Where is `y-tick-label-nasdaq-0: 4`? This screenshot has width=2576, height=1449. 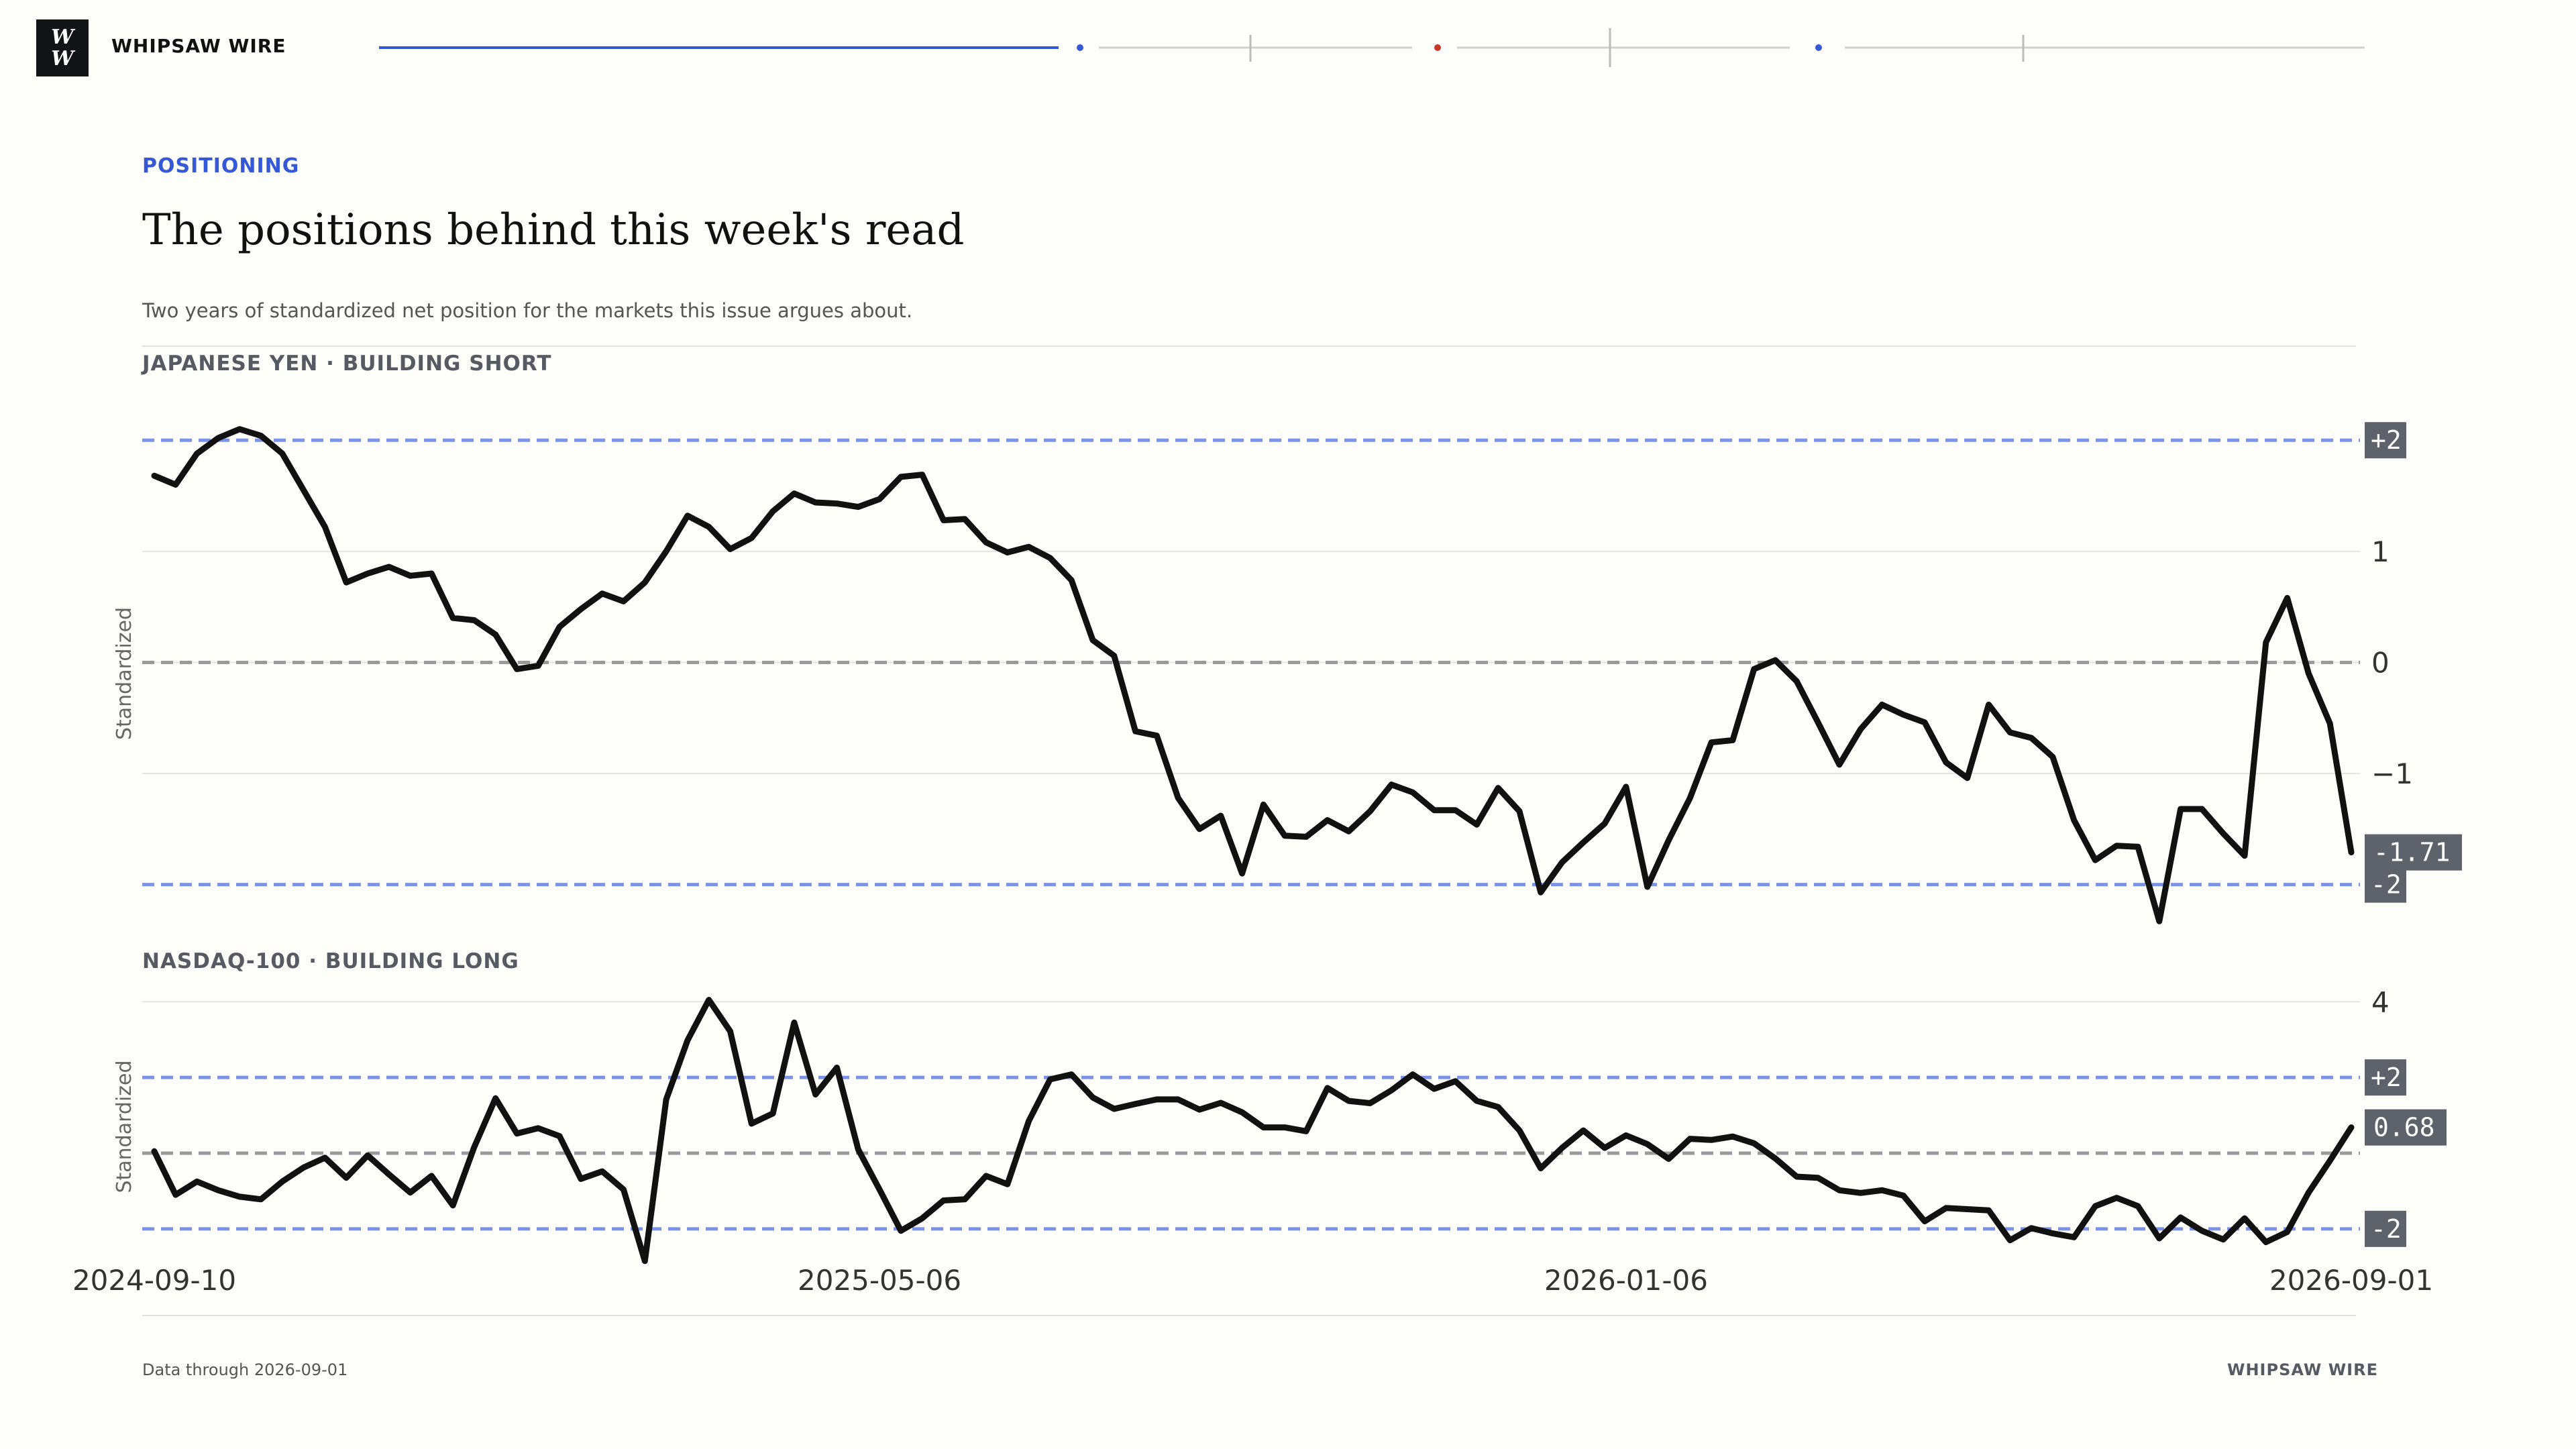 y-tick-label-nasdaq-0: 4 is located at coordinates (2380, 1001).